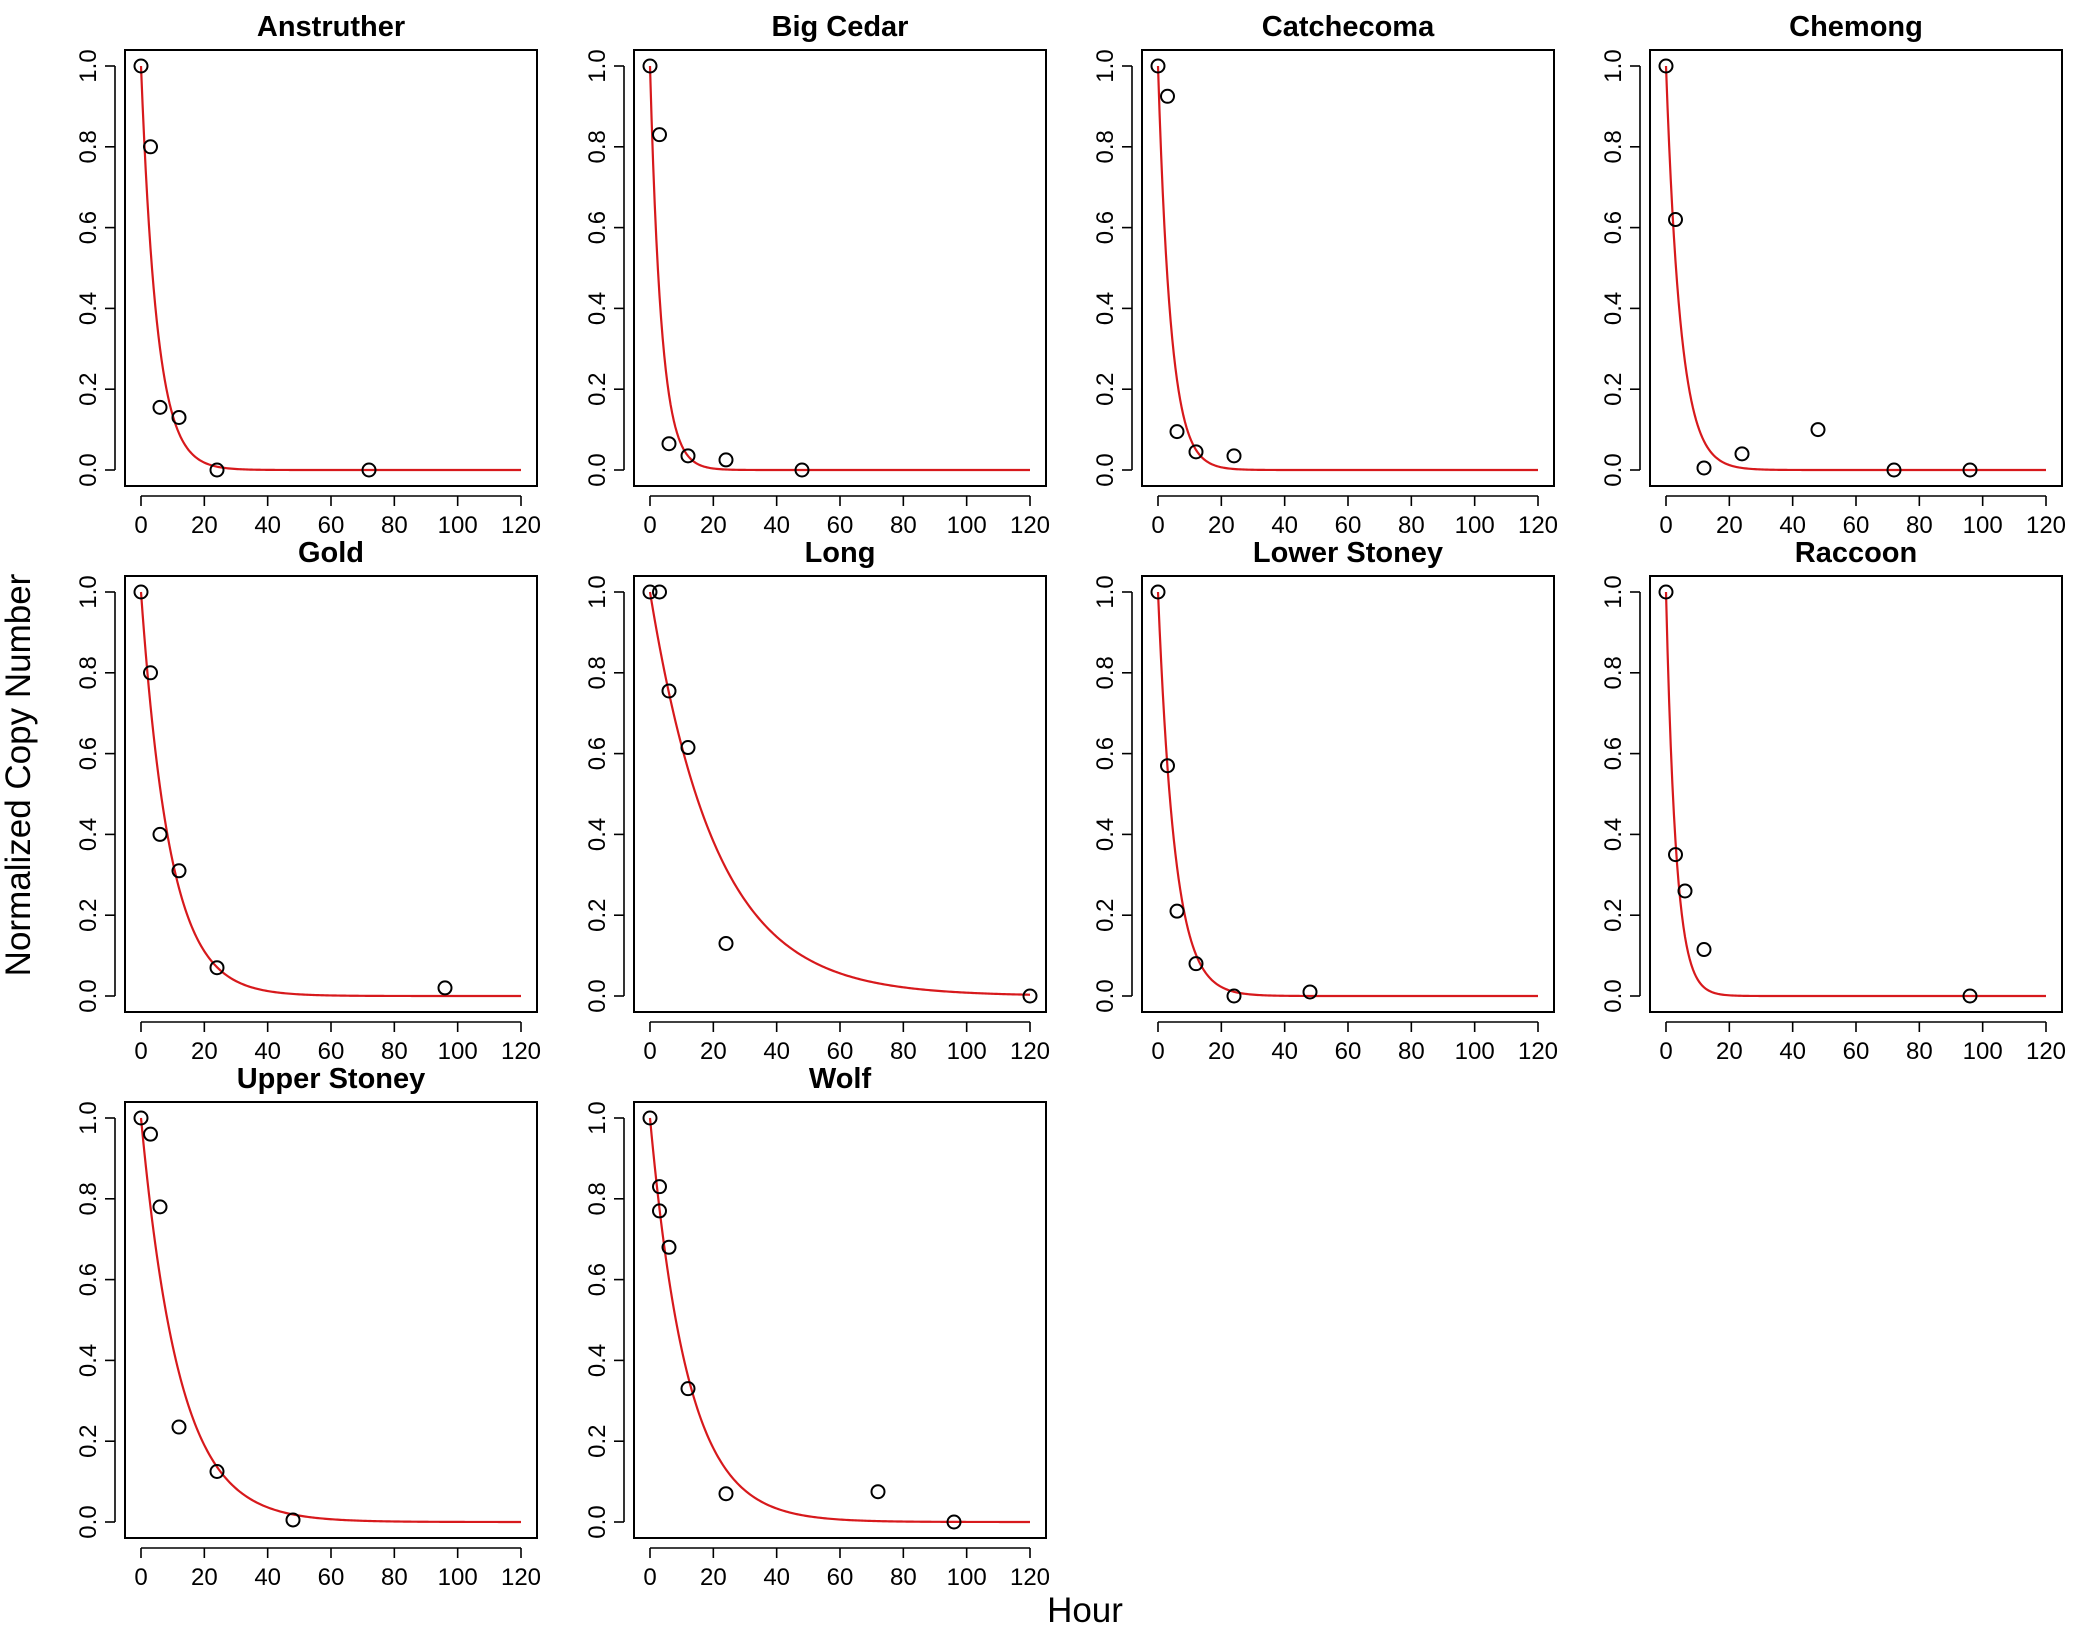 The height and width of the screenshot is (1634, 2079). I want to click on panel-title: Anstruther, so click(331, 27).